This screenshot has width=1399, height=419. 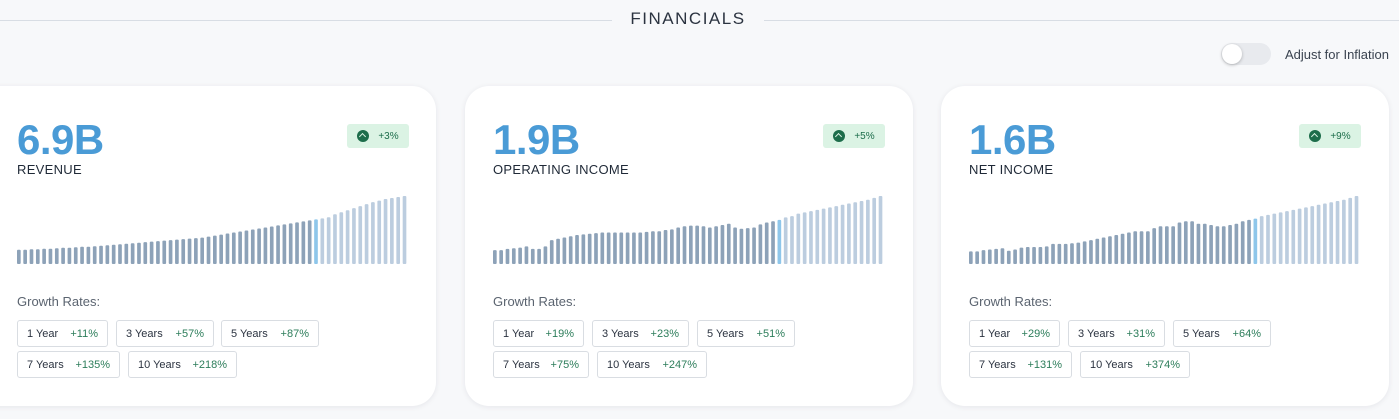 I want to click on growth-chip-3y: 3 Years +57%, so click(x=165, y=333).